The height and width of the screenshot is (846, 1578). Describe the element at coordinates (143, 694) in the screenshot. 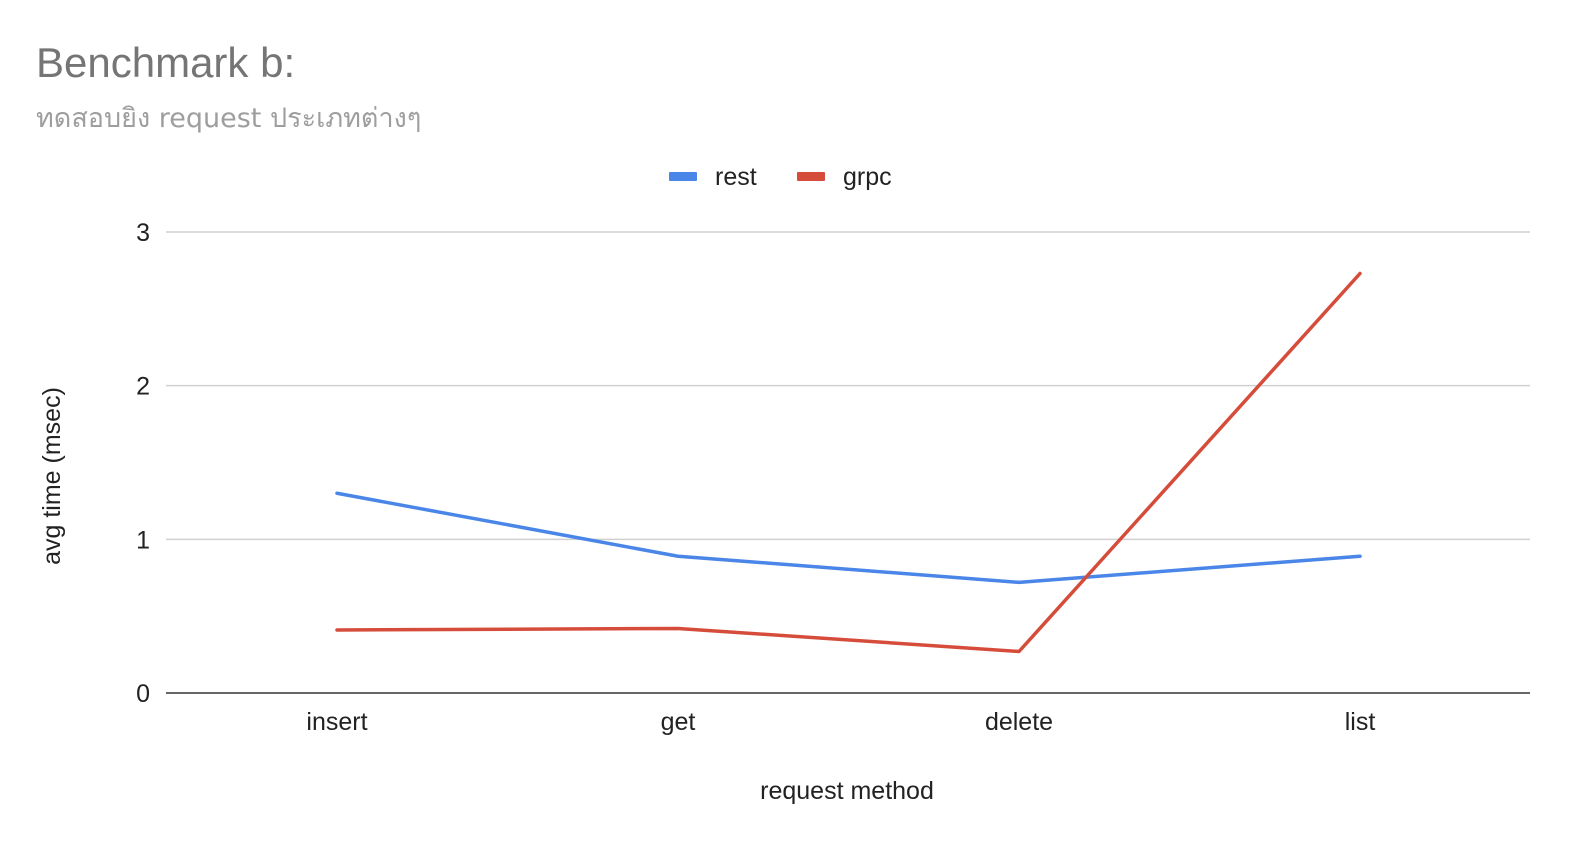

I see `y-tick-label: 0` at that location.